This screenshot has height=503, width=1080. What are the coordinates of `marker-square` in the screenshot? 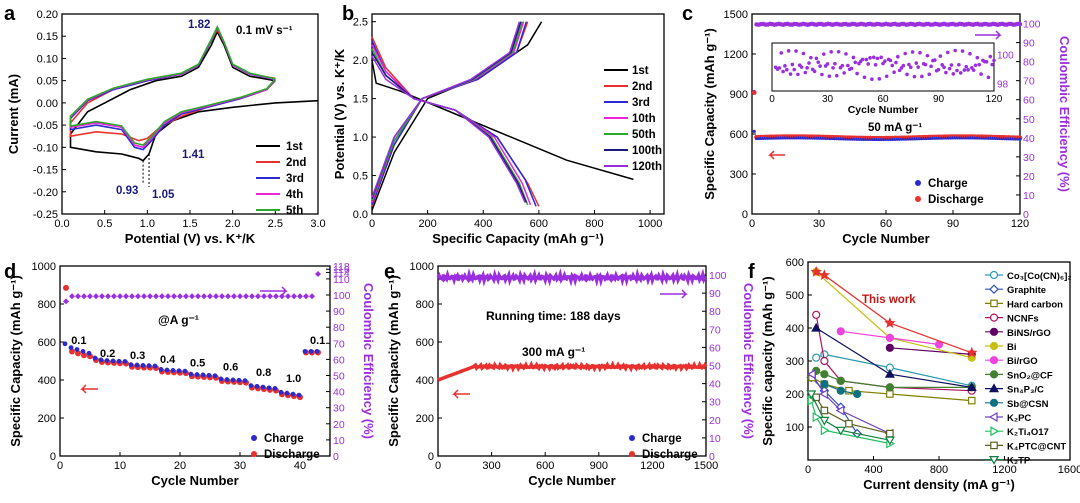 It's located at (824, 410).